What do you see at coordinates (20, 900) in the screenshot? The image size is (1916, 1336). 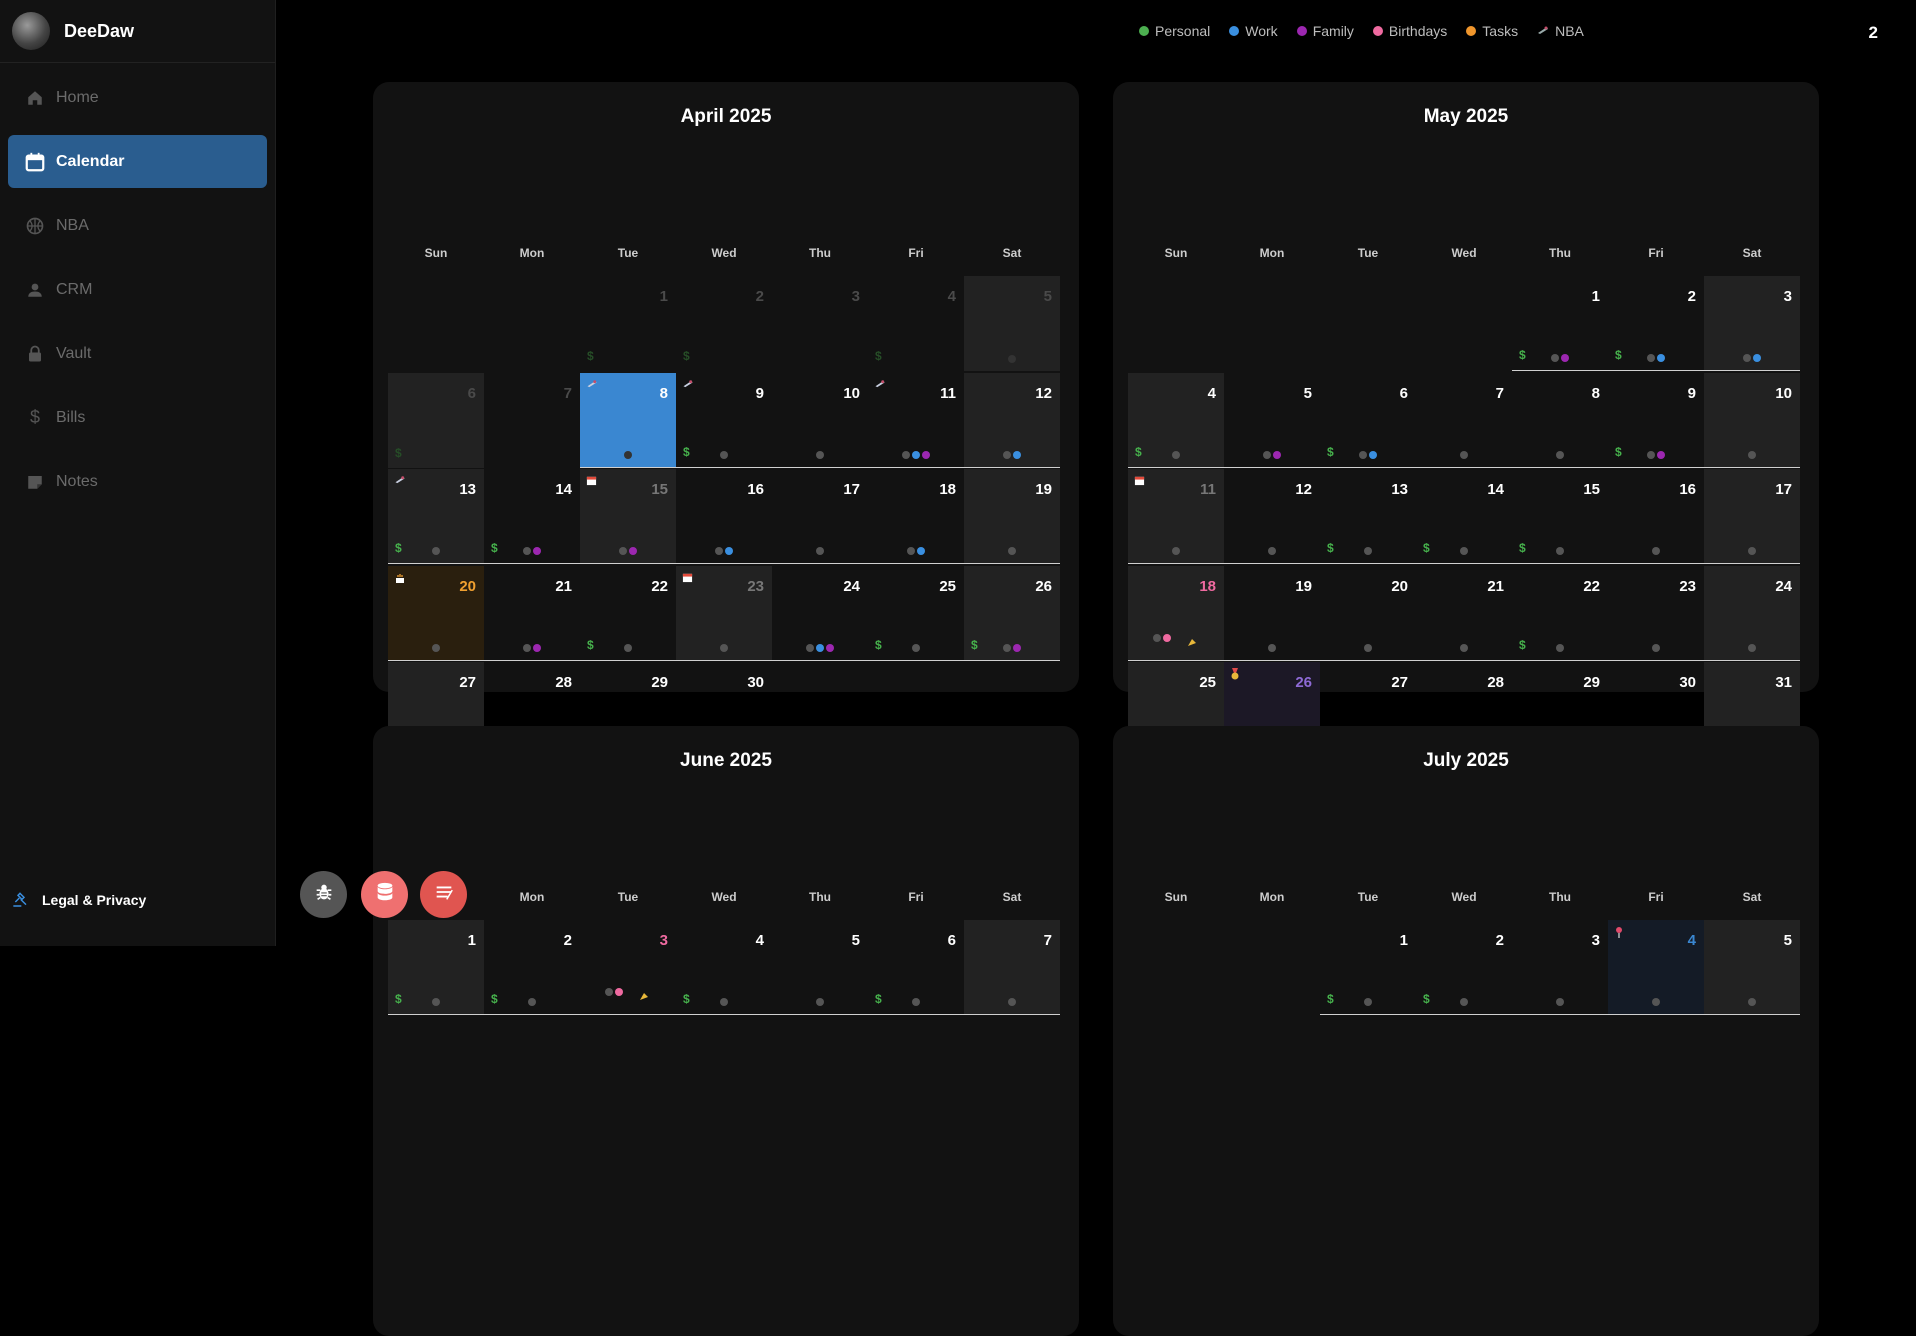 I see `gavel-icon` at bounding box center [20, 900].